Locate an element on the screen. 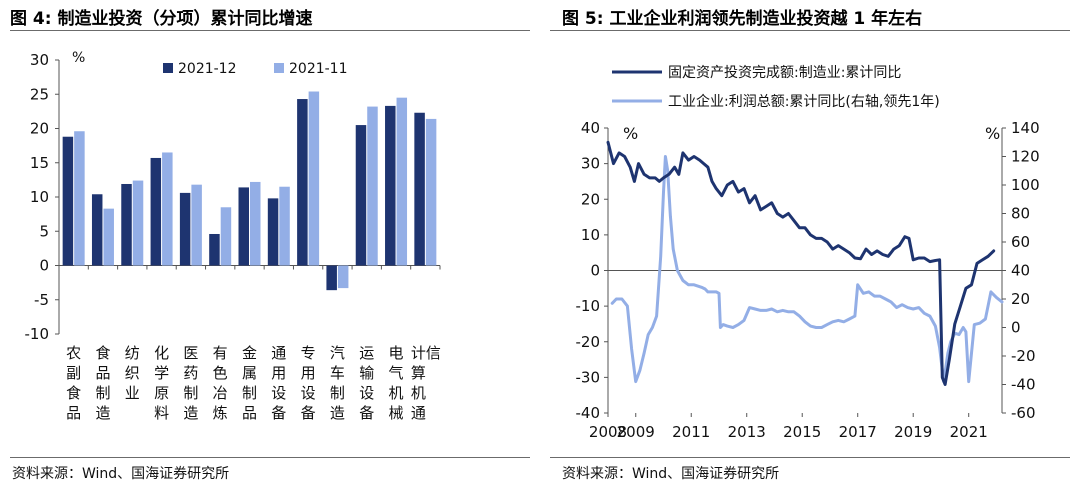 The width and height of the screenshot is (1080, 490). category-label-char: 化 is located at coordinates (161, 353).